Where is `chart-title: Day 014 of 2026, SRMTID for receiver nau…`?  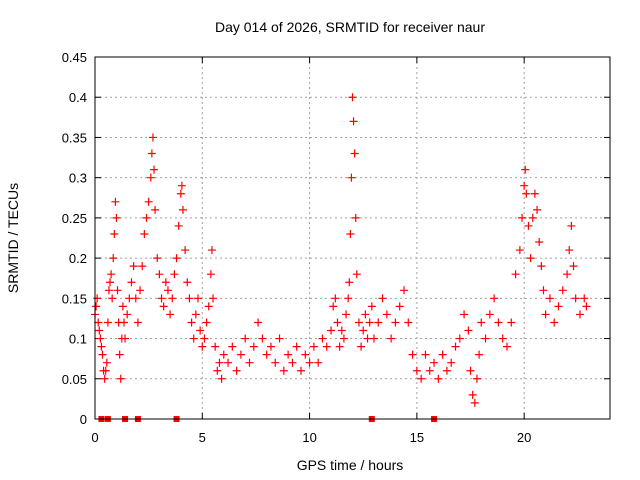
chart-title: Day 014 of 2026, SRMTID for receiver nau… is located at coordinates (350, 27).